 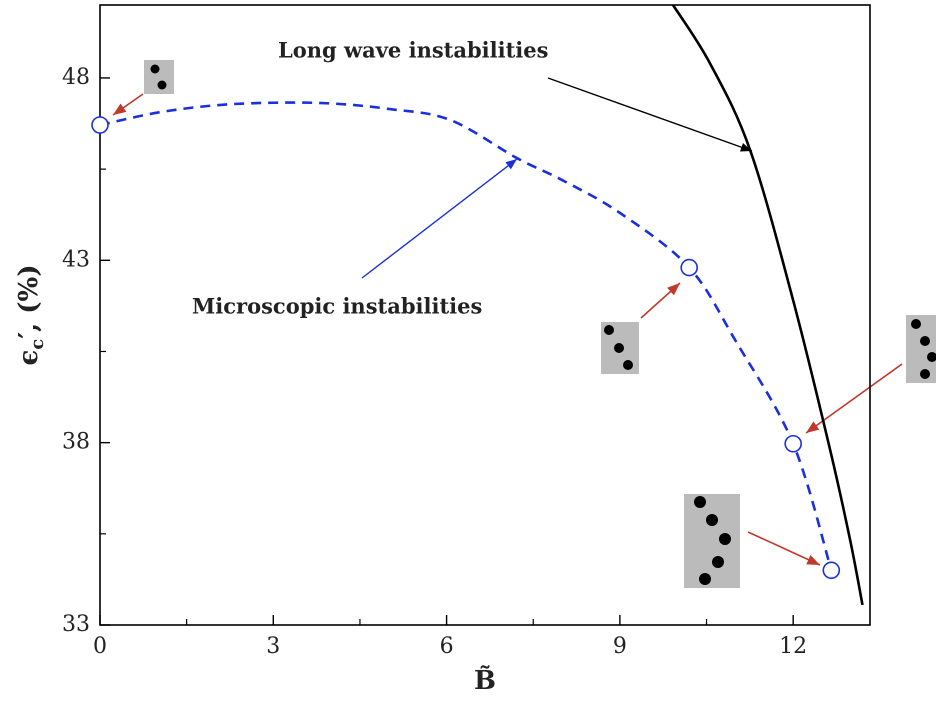 I want to click on x-tick-label: 6, so click(x=447, y=646).